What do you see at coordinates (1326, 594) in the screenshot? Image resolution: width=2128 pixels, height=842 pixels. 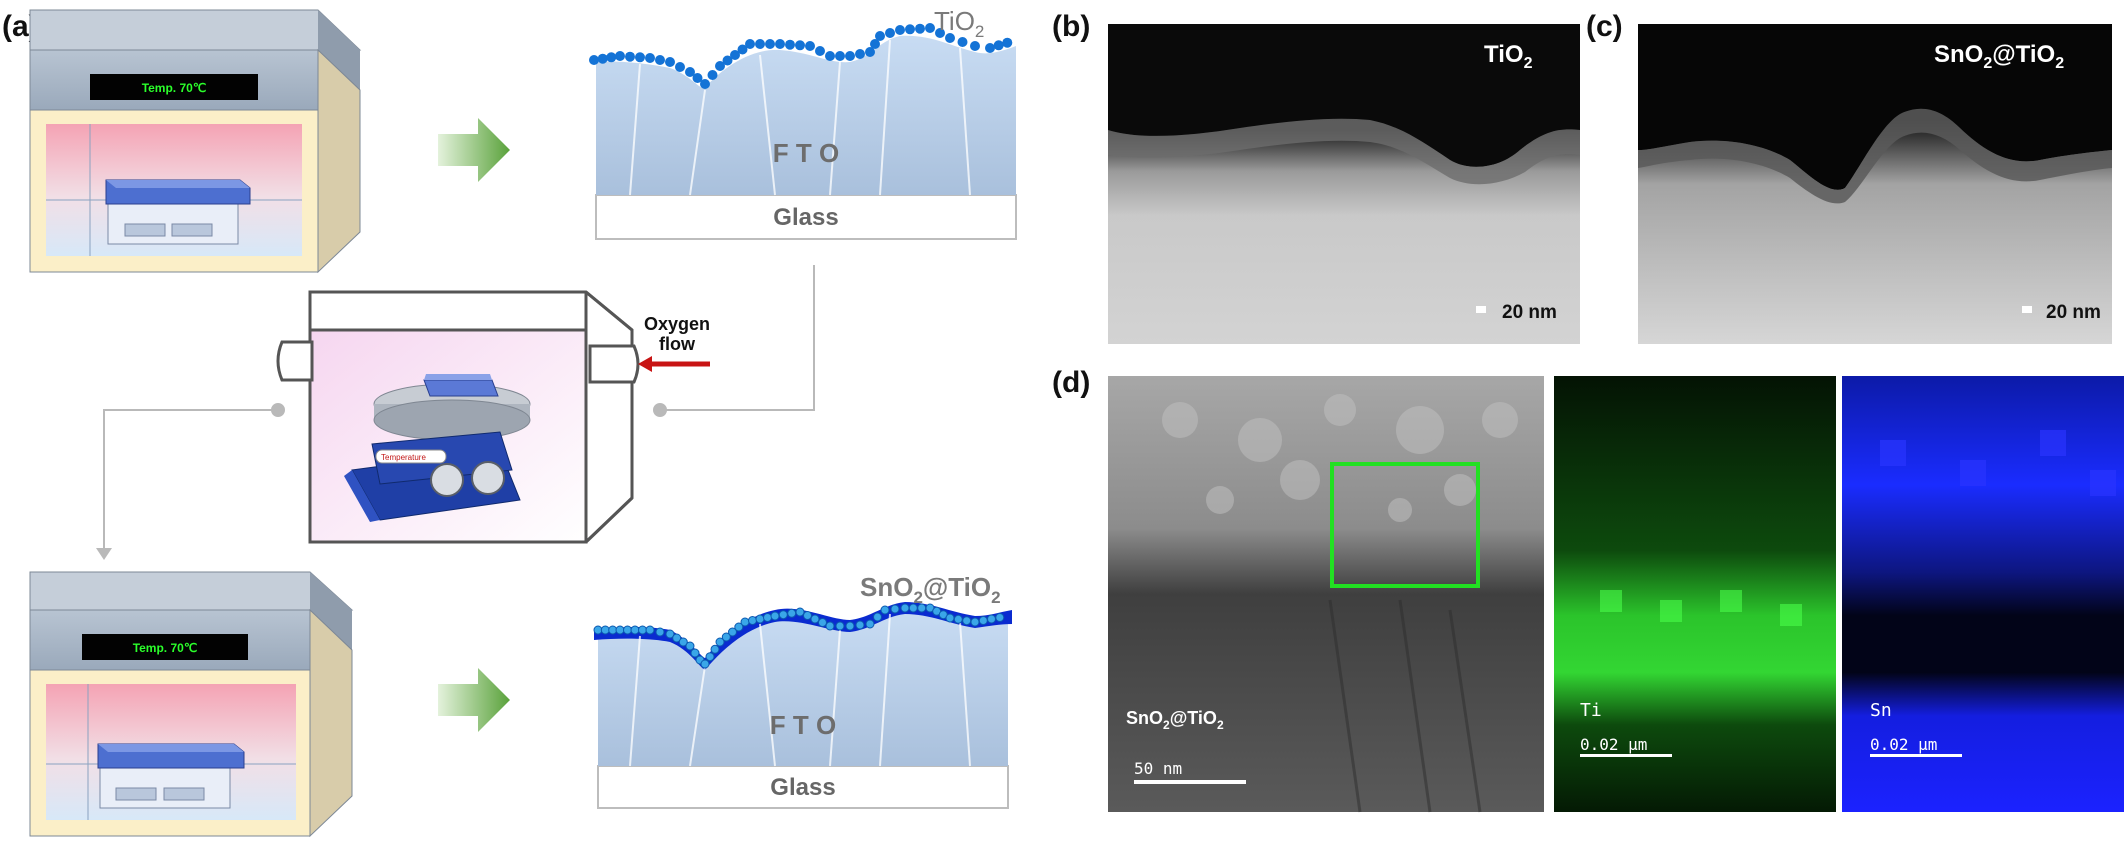 I see `tem-image: SnO2@TiO2 50 nm` at bounding box center [1326, 594].